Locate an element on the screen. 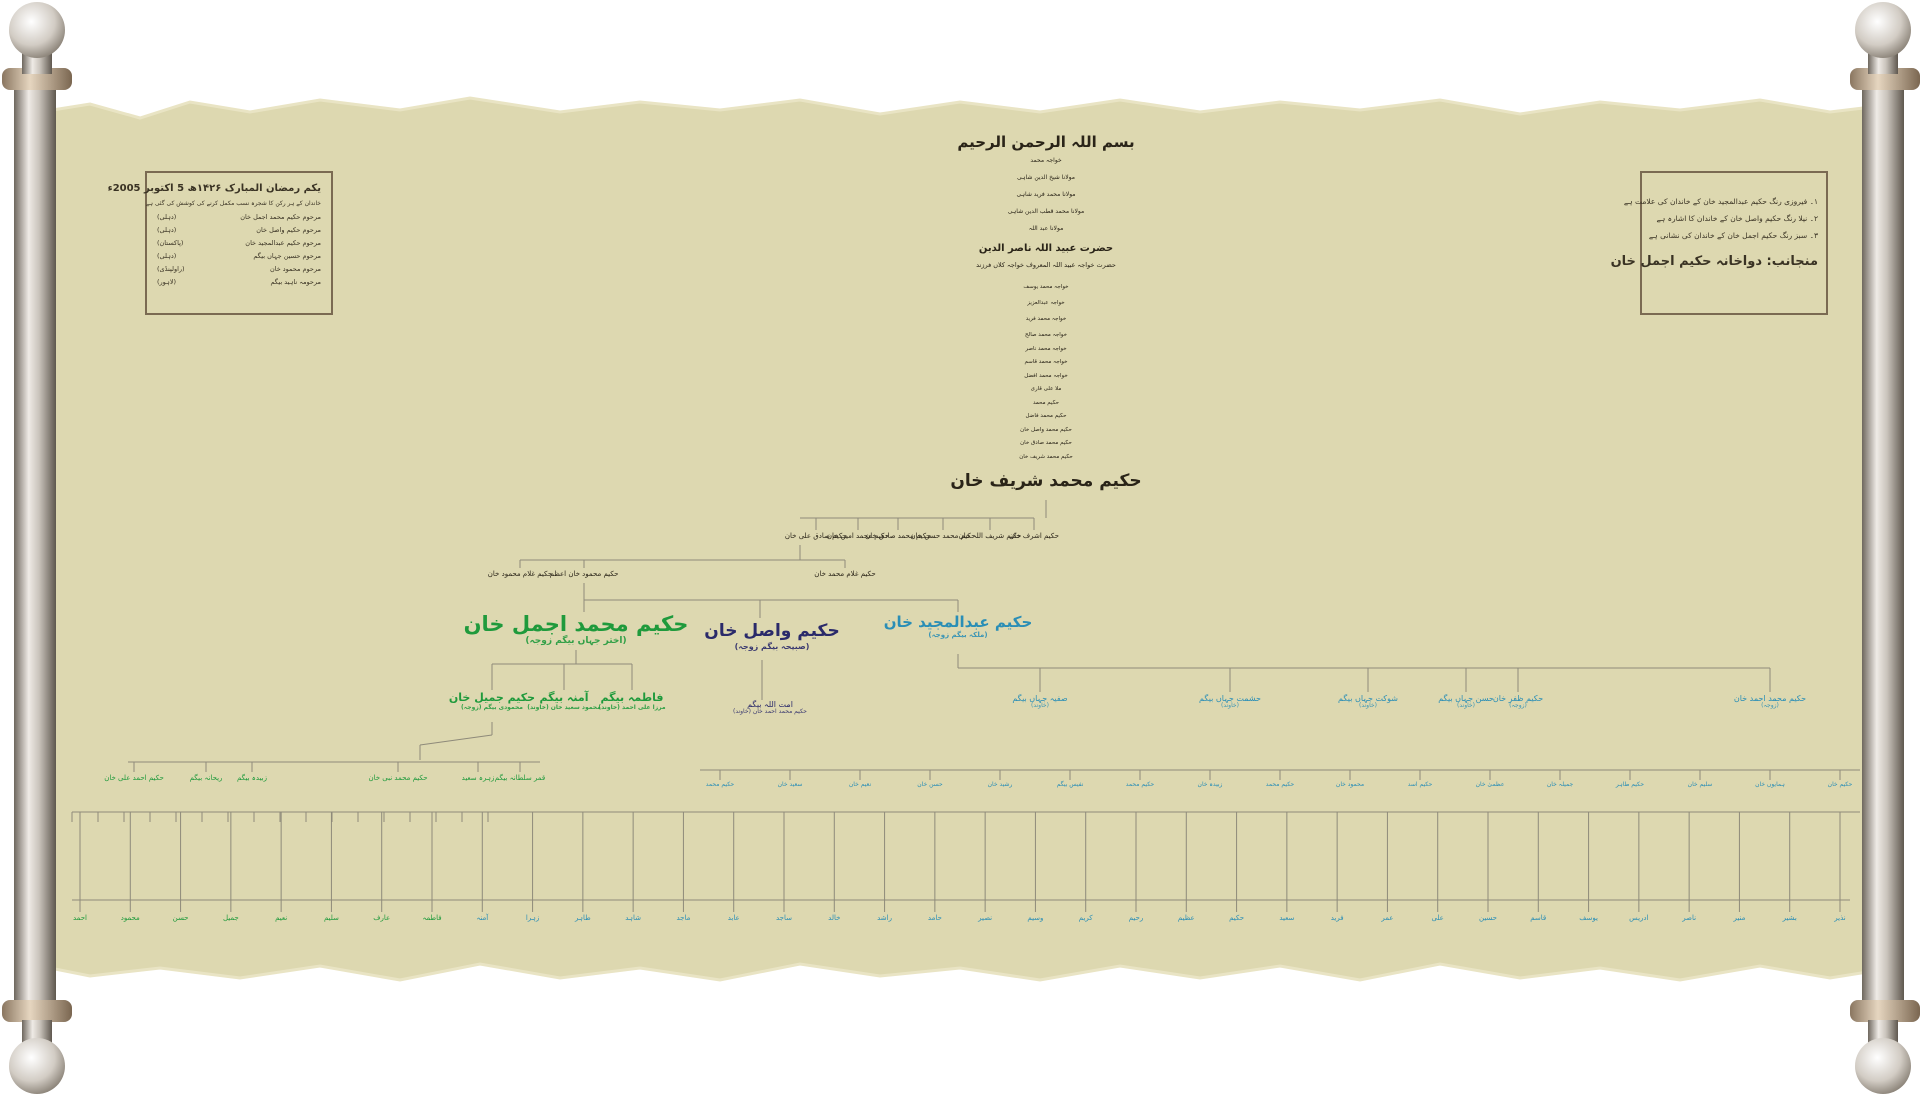 Image resolution: width=1920 pixels, height=1099 pixels. descendant-node: سلیم is located at coordinates (331, 918).